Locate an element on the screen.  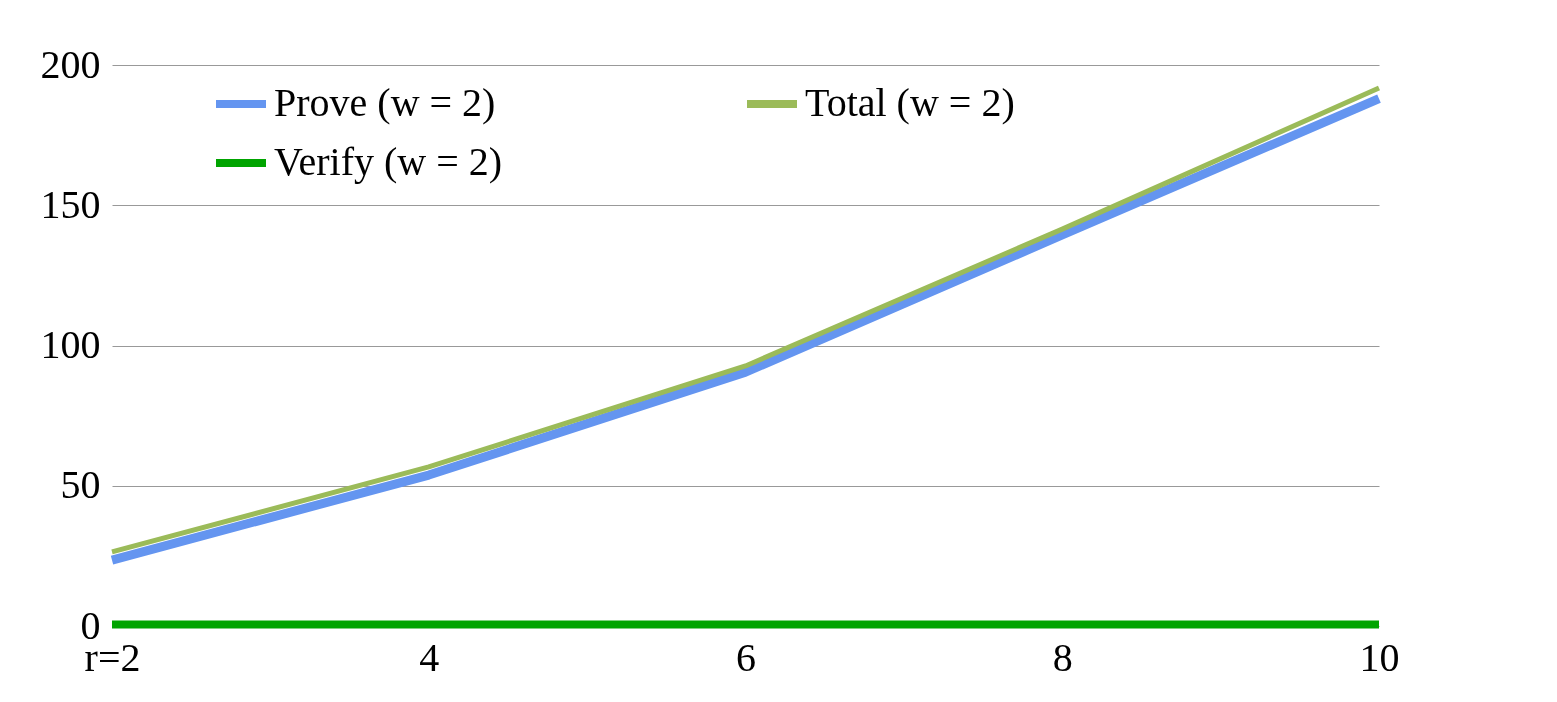
y-tick-label: 50 is located at coordinates (80, 485).